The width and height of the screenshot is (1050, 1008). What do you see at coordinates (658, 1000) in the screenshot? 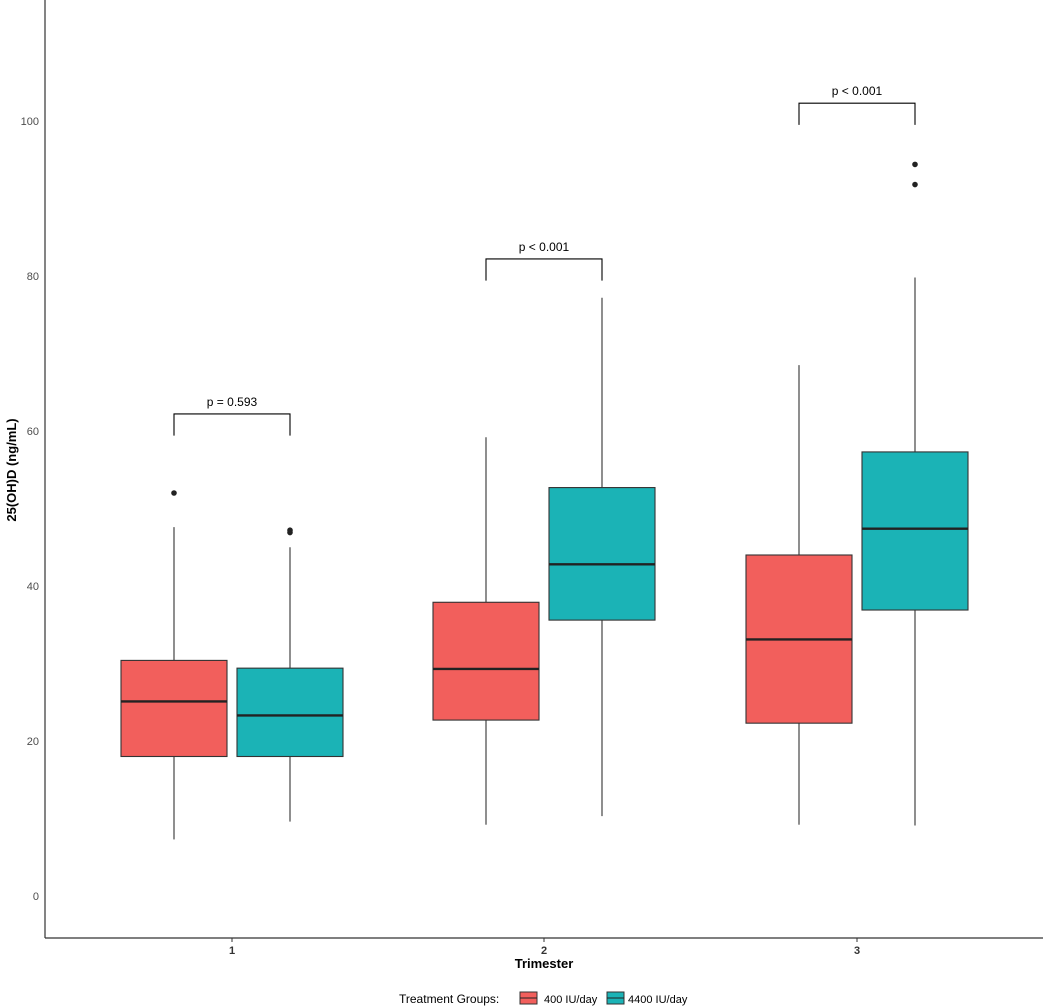
I see `legend-label: 4400 IU/day` at bounding box center [658, 1000].